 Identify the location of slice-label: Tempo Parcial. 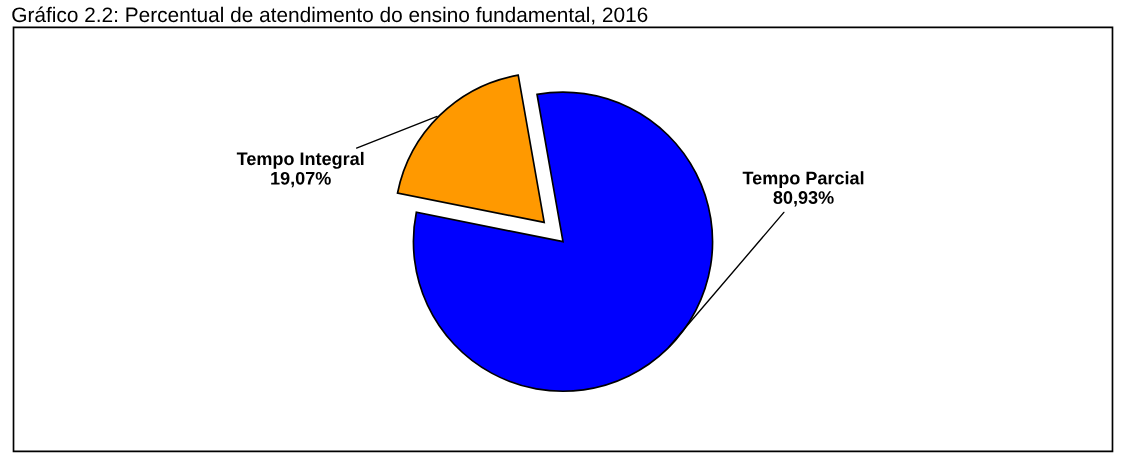
(803, 180).